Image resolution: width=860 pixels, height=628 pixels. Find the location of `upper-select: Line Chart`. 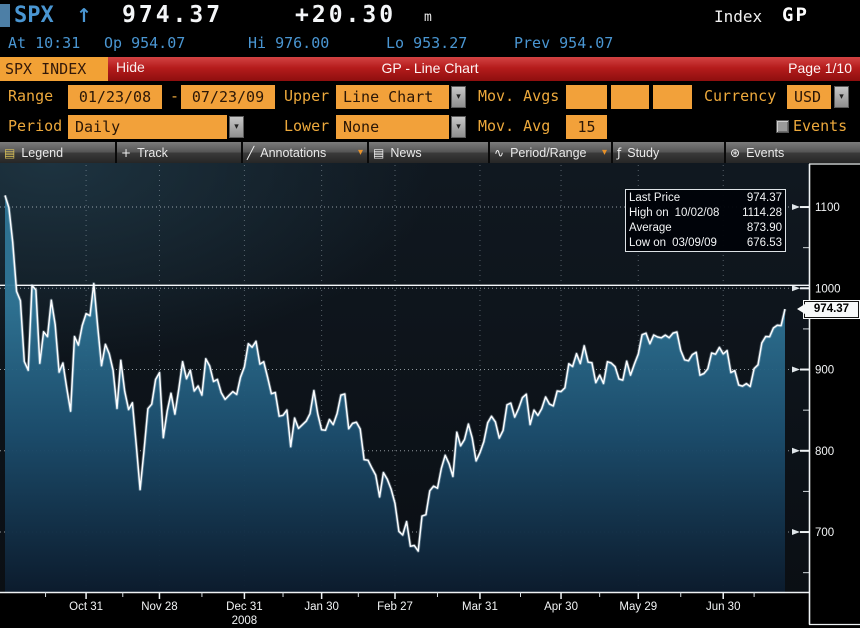

upper-select: Line Chart is located at coordinates (392, 97).